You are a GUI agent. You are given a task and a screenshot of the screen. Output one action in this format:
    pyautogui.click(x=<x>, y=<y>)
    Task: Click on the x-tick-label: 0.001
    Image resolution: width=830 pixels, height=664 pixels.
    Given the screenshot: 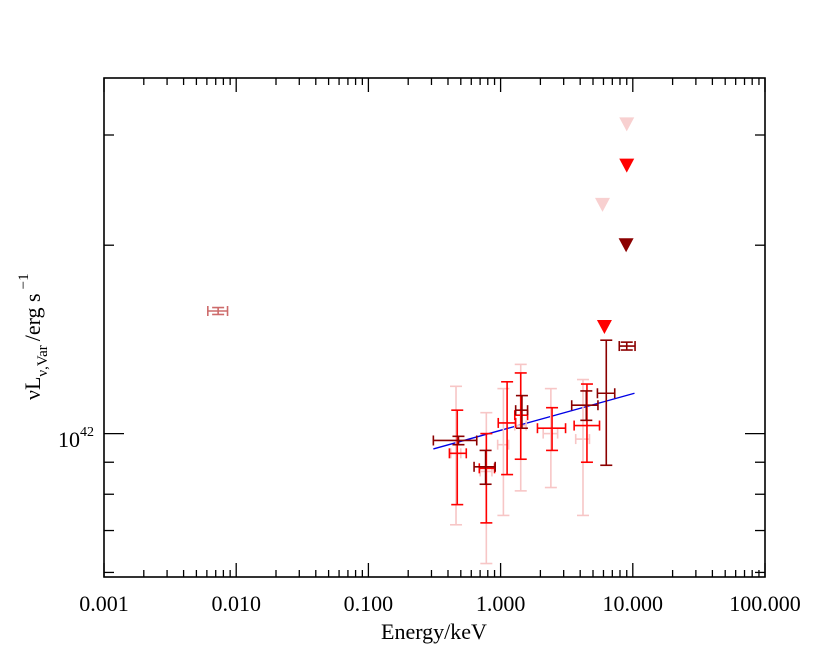 What is the action you would take?
    pyautogui.click(x=104, y=603)
    